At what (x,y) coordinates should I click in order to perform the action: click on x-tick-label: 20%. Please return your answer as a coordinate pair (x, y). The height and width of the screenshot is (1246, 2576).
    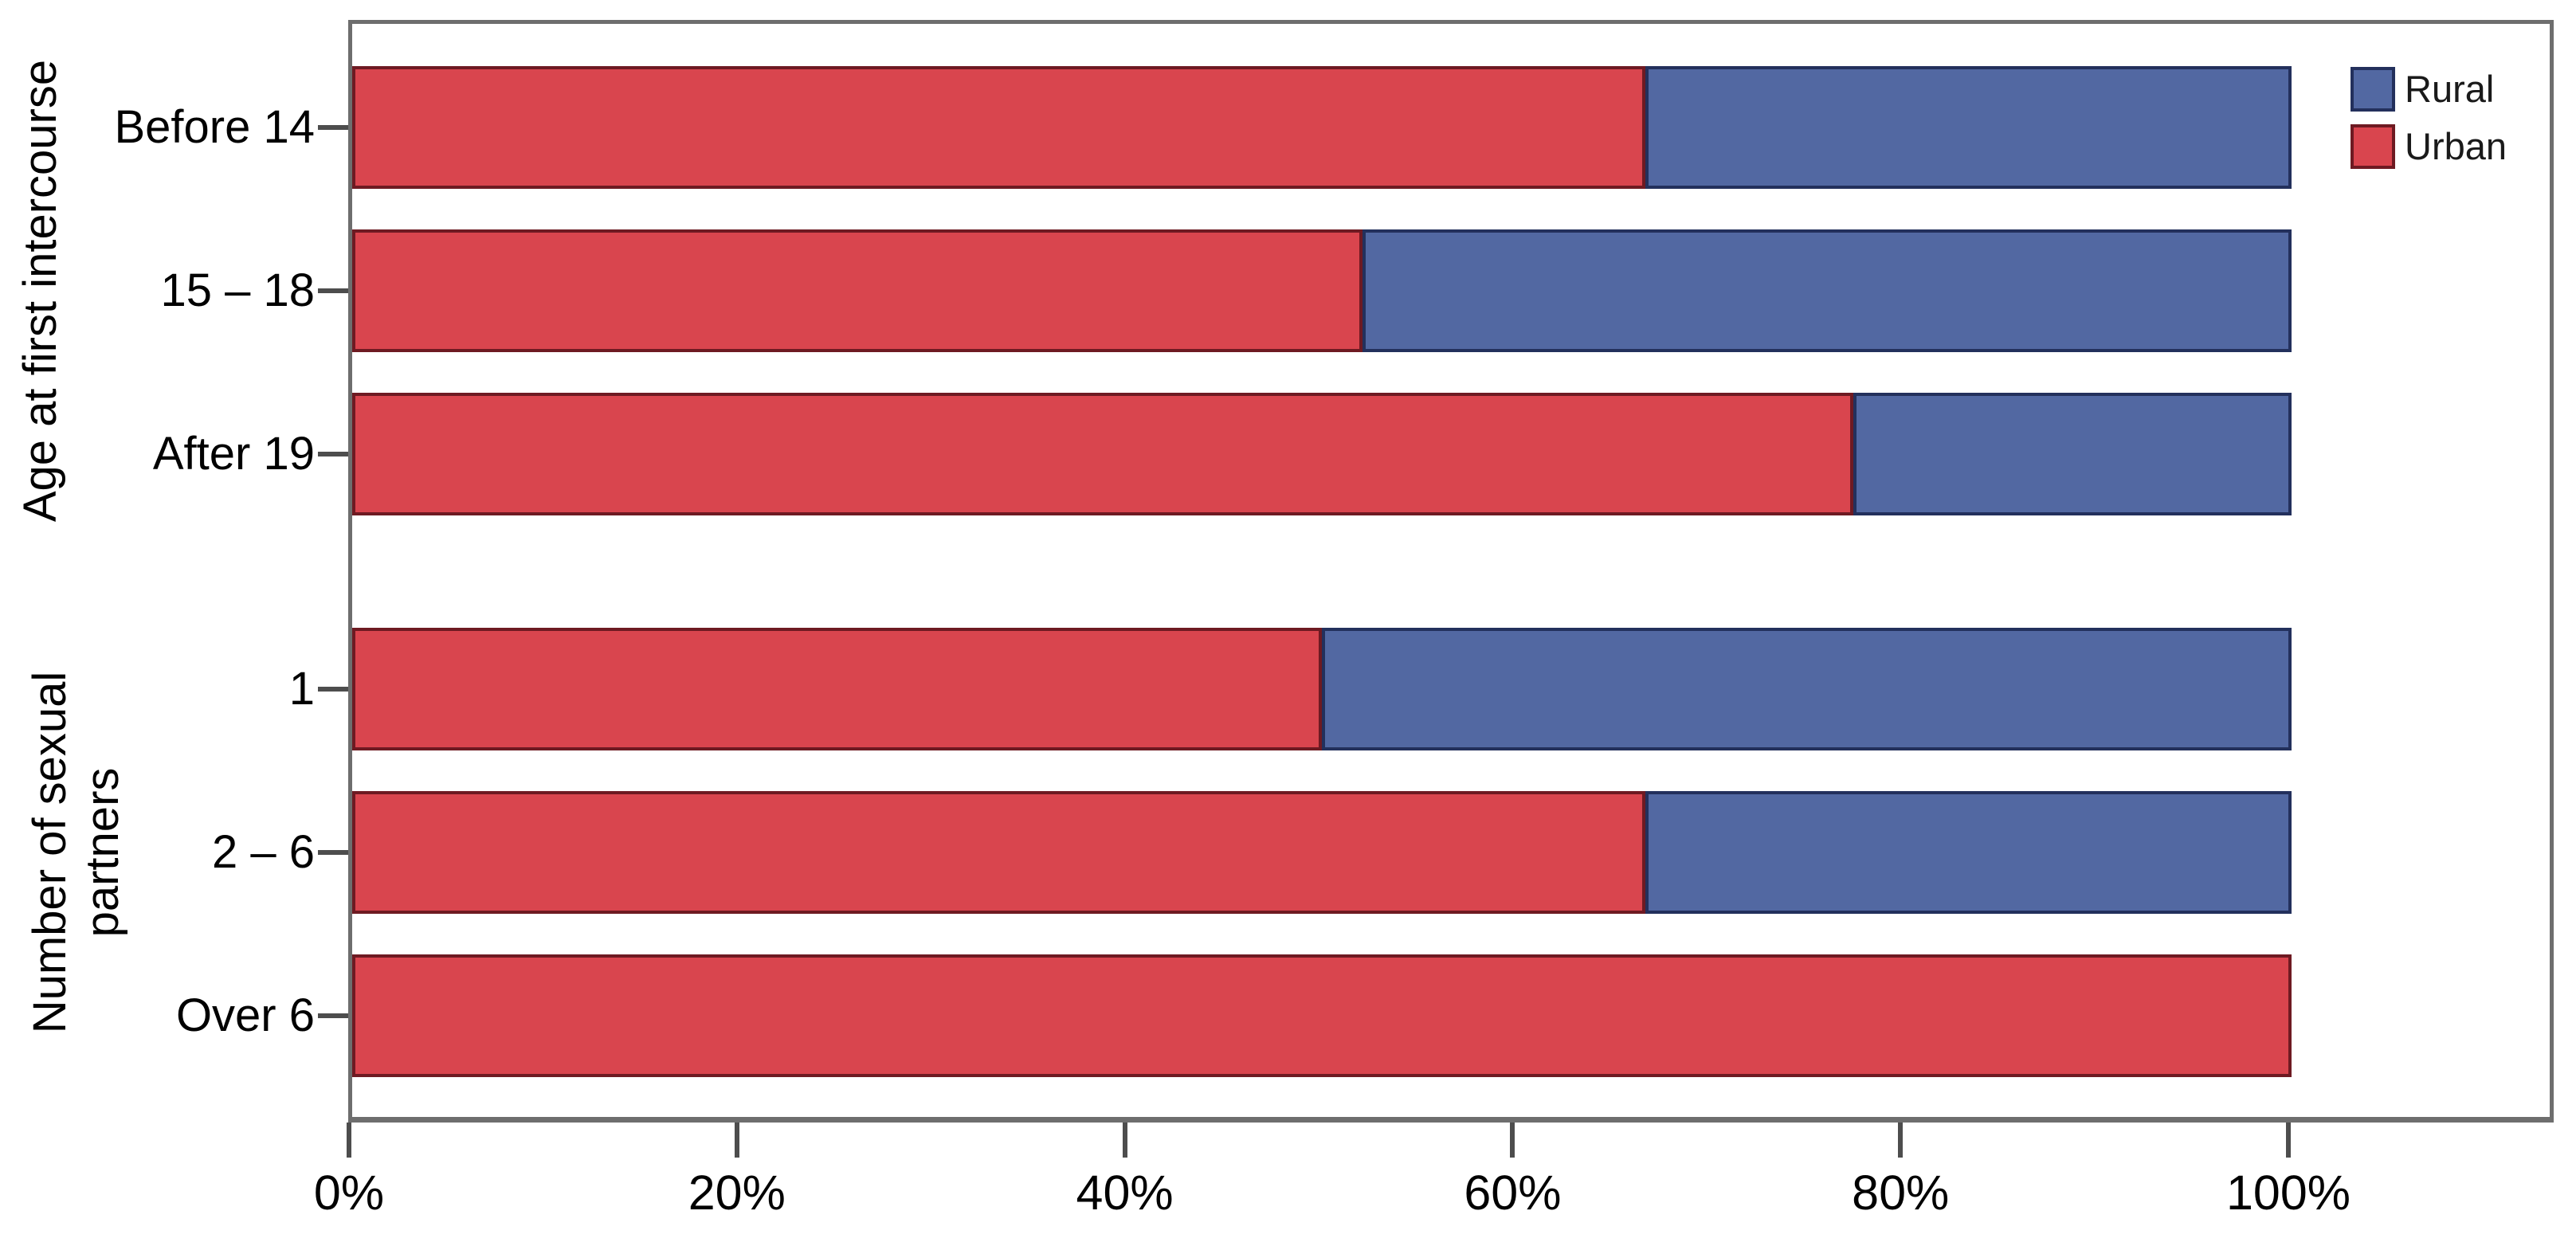
    Looking at the image, I should click on (737, 1193).